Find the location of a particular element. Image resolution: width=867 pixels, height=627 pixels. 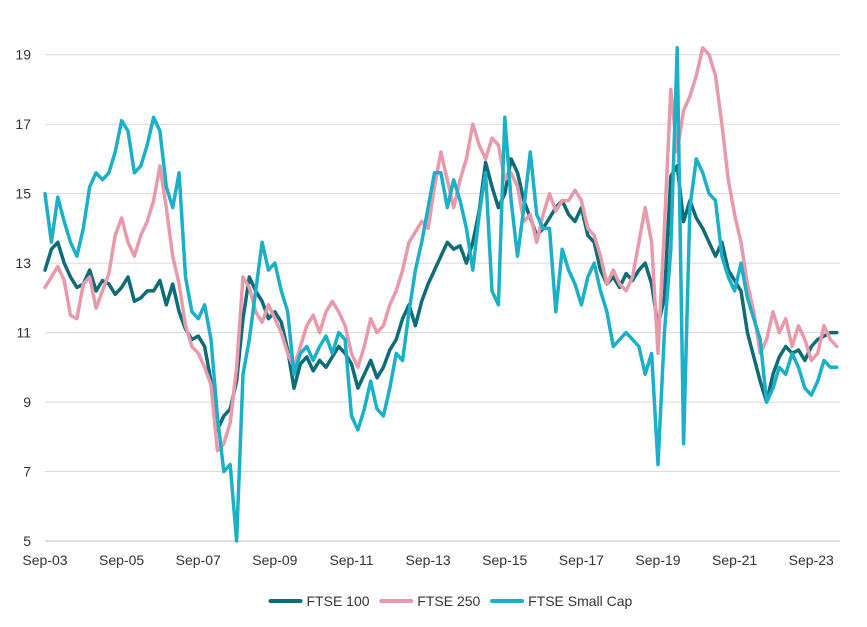

x-tick-label: Sep-21 is located at coordinates (734, 560).